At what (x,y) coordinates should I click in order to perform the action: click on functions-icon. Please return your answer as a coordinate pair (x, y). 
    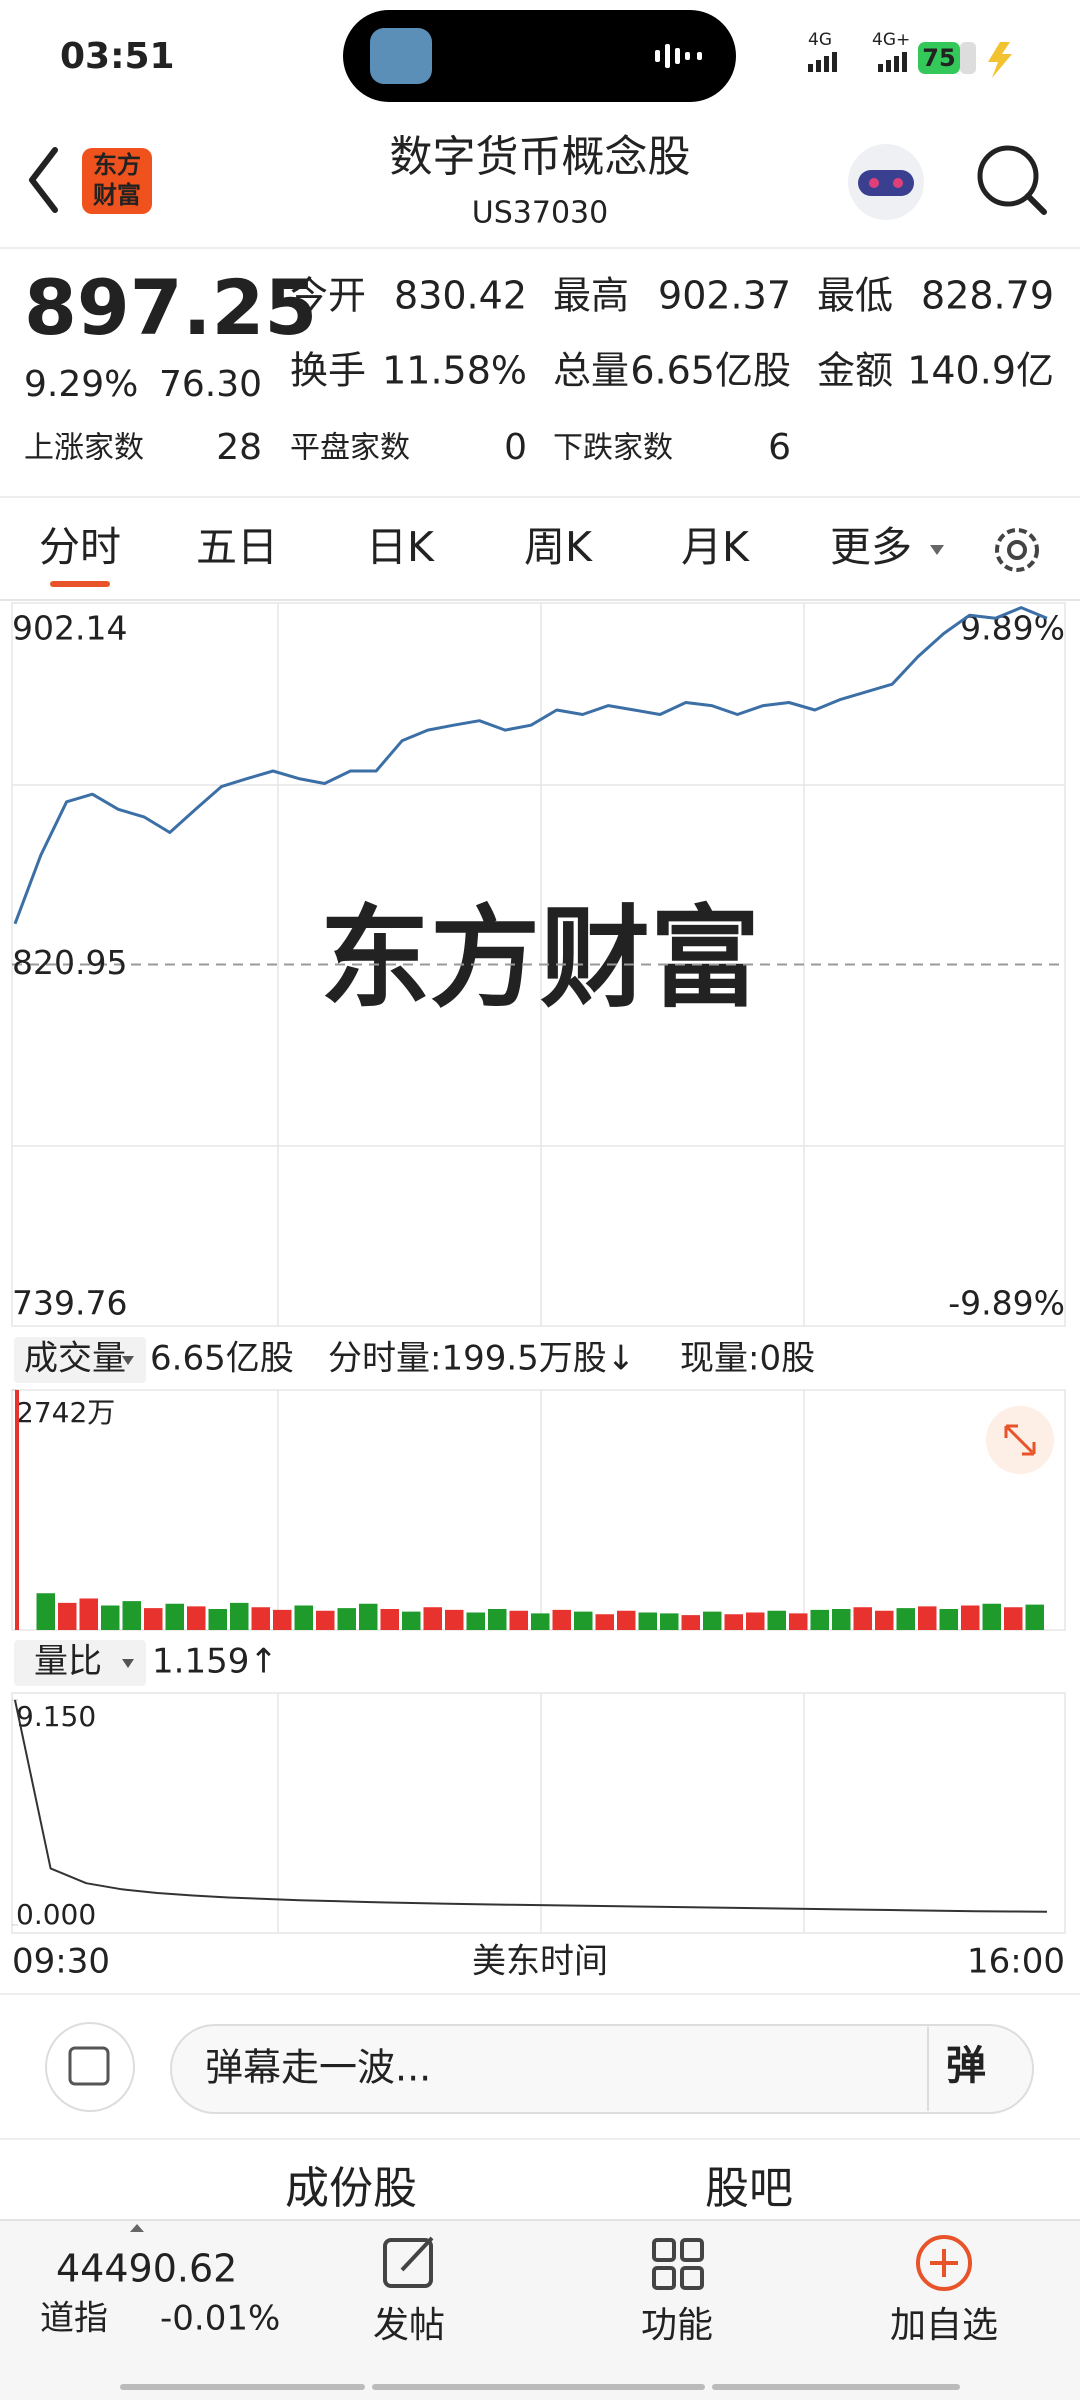
    Looking at the image, I should click on (678, 2264).